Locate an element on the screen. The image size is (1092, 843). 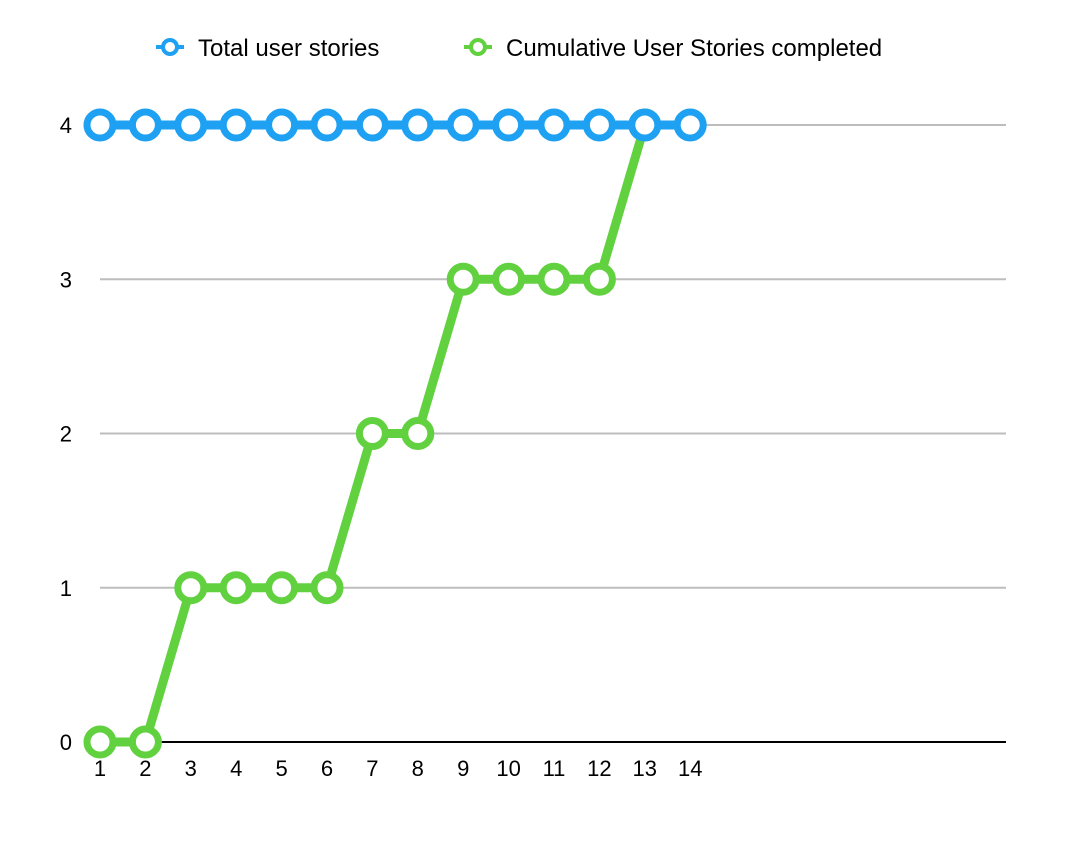
x-tick-label: 11 is located at coordinates (554, 768).